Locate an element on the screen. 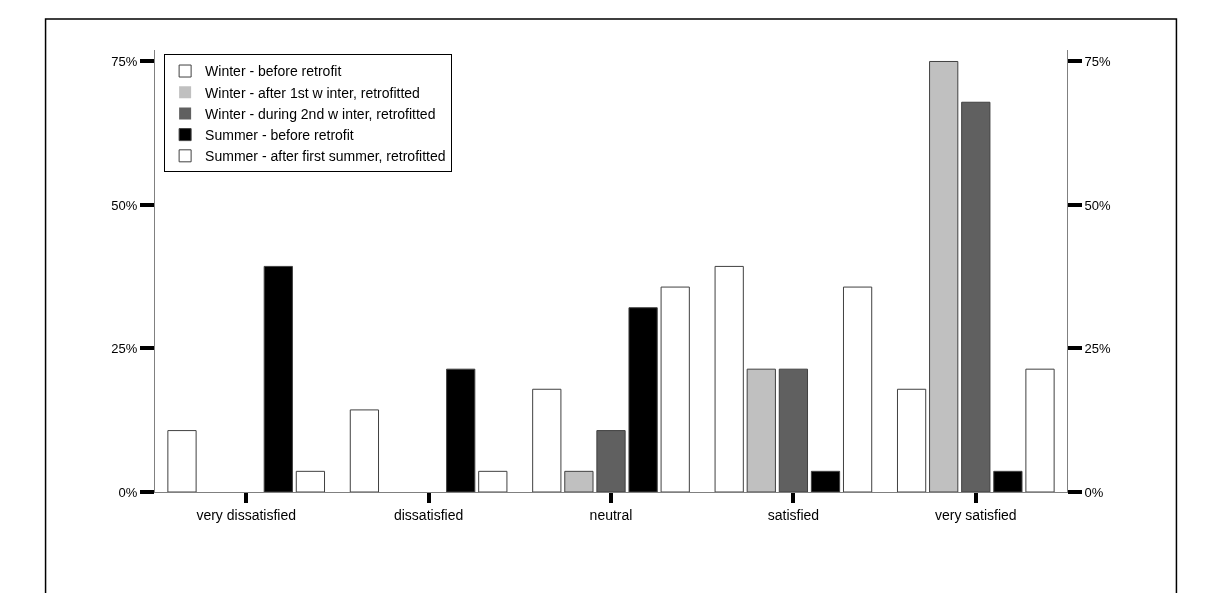 This screenshot has height=593, width=1221. x-tick-label: neutral is located at coordinates (611, 514).